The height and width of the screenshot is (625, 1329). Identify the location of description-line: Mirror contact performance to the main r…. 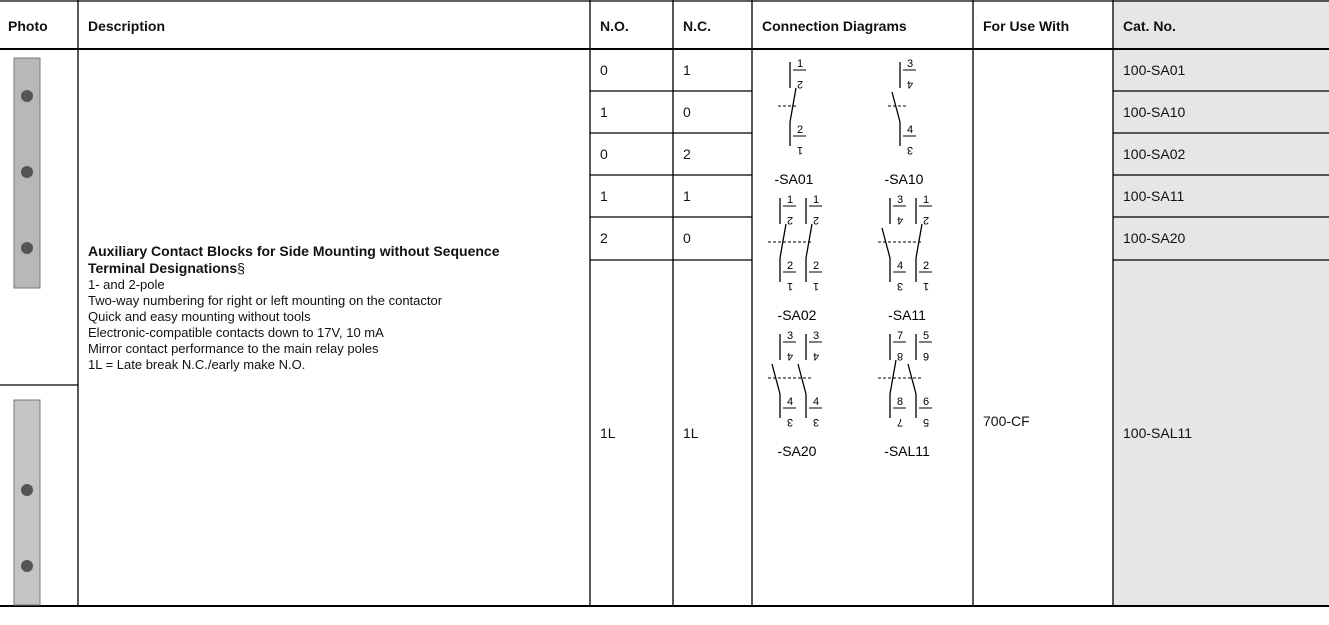
(233, 348).